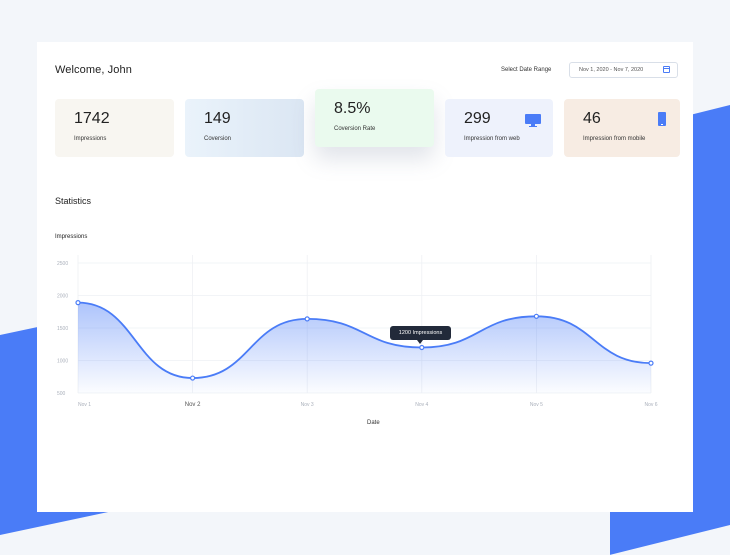  I want to click on x-tick-label: Nov 3, so click(307, 405).